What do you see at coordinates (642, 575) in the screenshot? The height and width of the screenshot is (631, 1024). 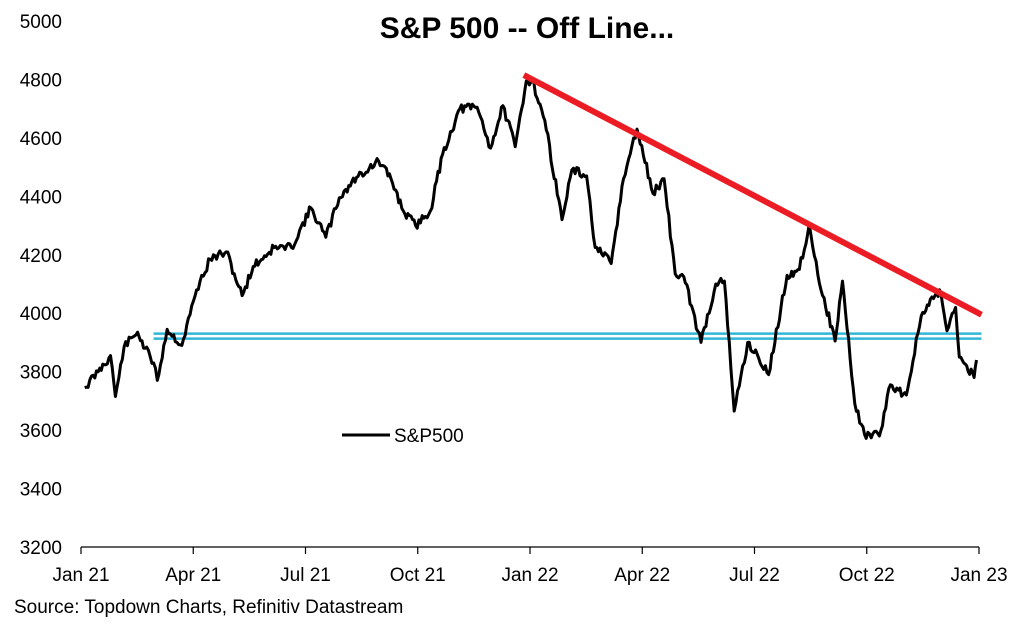 I see `x-tick-label: Apr 22` at bounding box center [642, 575].